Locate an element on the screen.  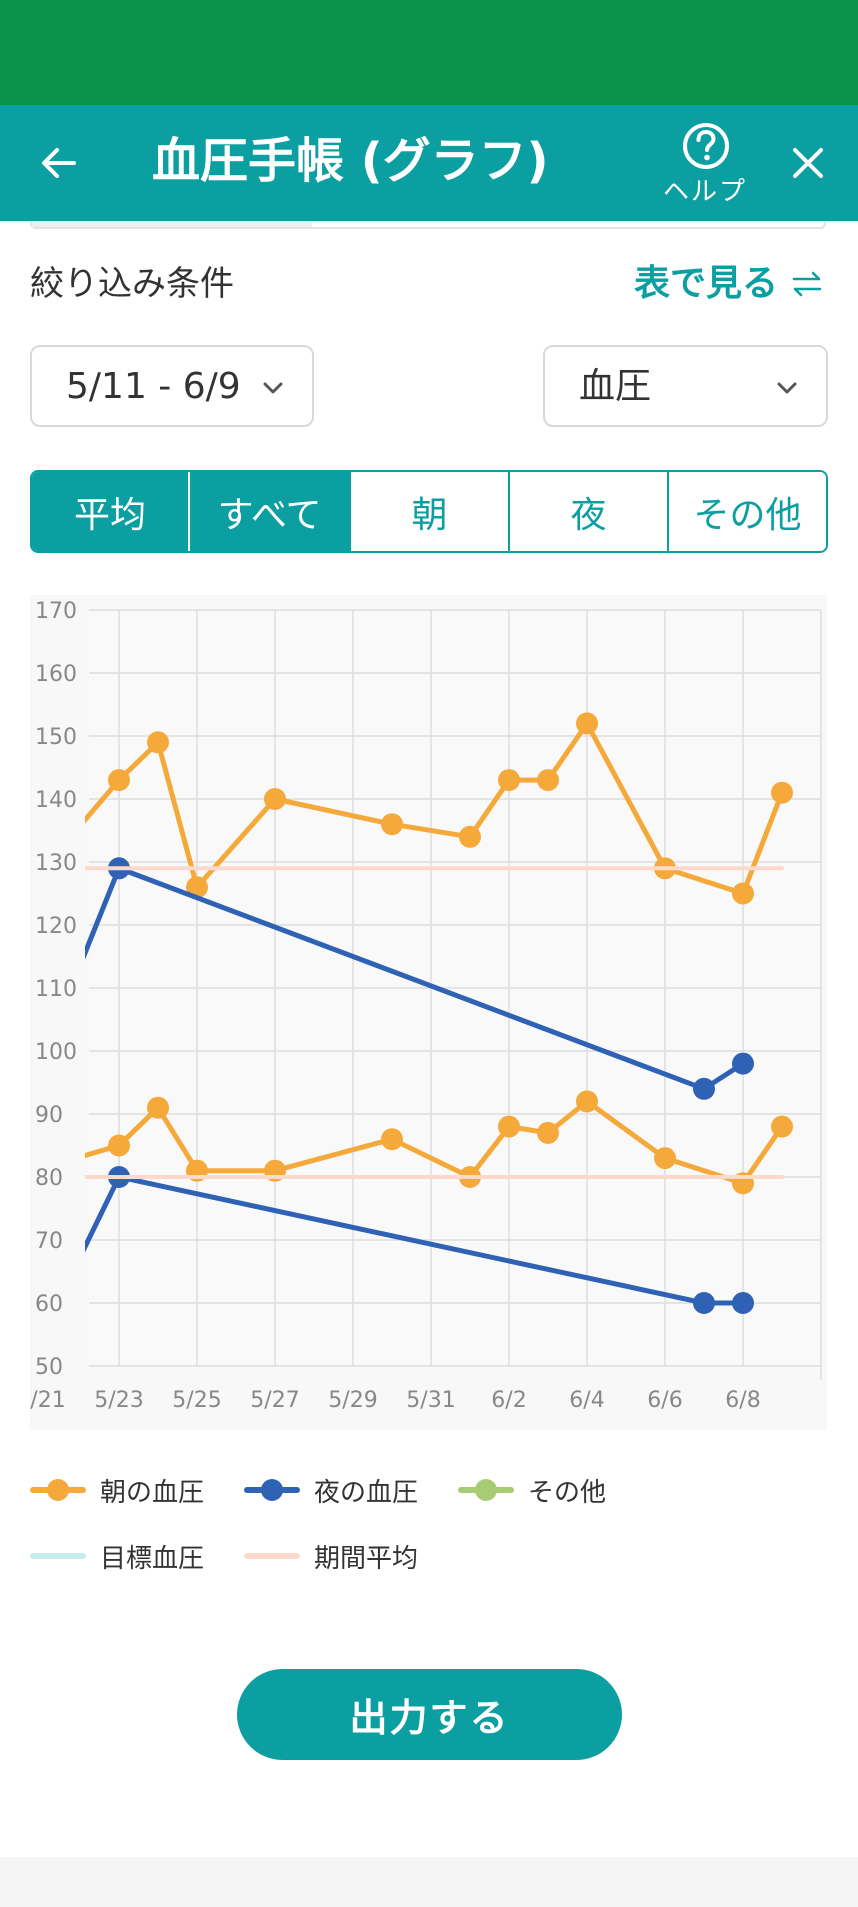
time-filter-segments: 平均 すべて 朝 夜 その他 is located at coordinates (429, 511).